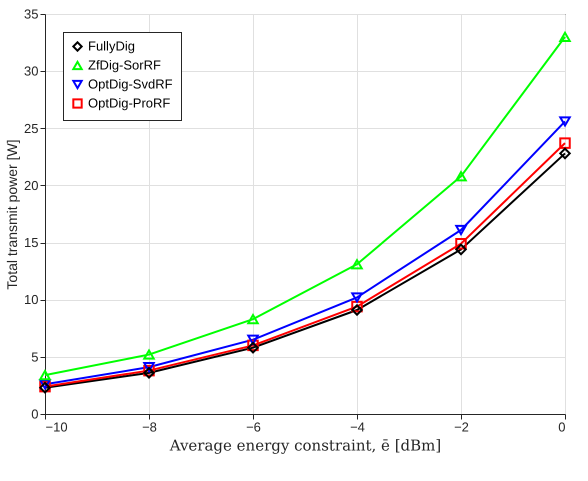 Image resolution: width=588 pixels, height=481 pixels. What do you see at coordinates (31, 300) in the screenshot?
I see `y-tick-label: 10` at bounding box center [31, 300].